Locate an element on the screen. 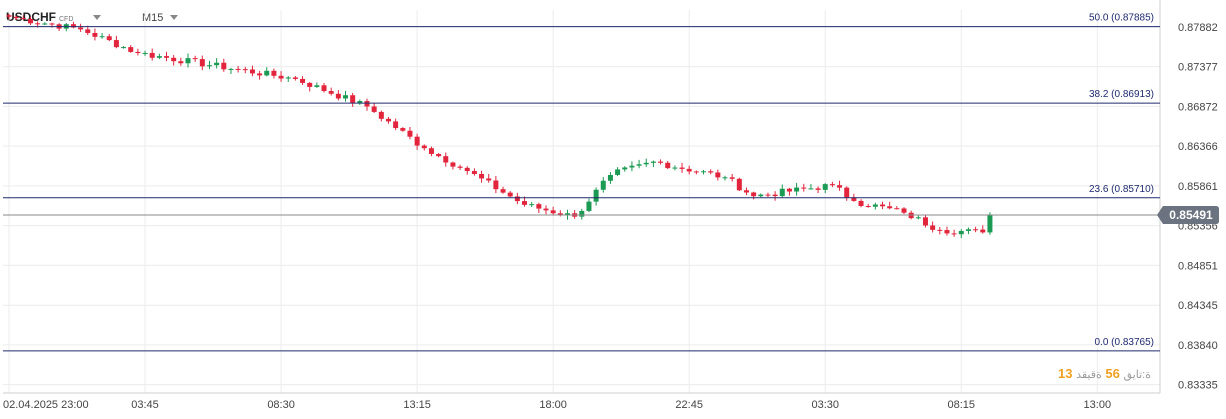 The width and height of the screenshot is (1226, 419). timeframe-label: M15 is located at coordinates (153, 18).